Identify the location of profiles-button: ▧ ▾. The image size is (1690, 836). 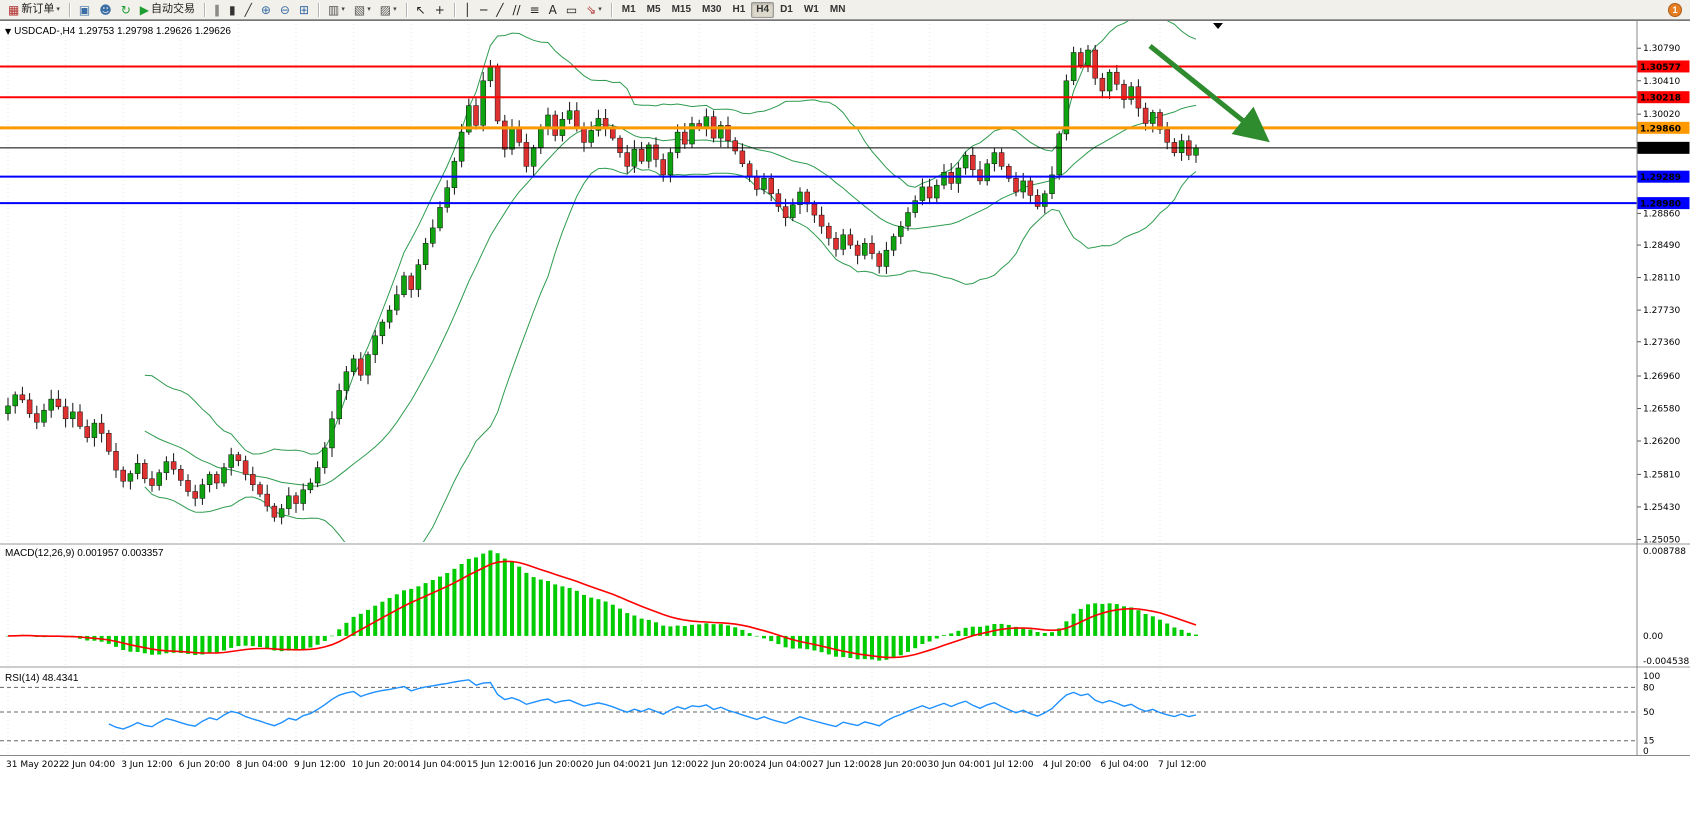
(362, 10).